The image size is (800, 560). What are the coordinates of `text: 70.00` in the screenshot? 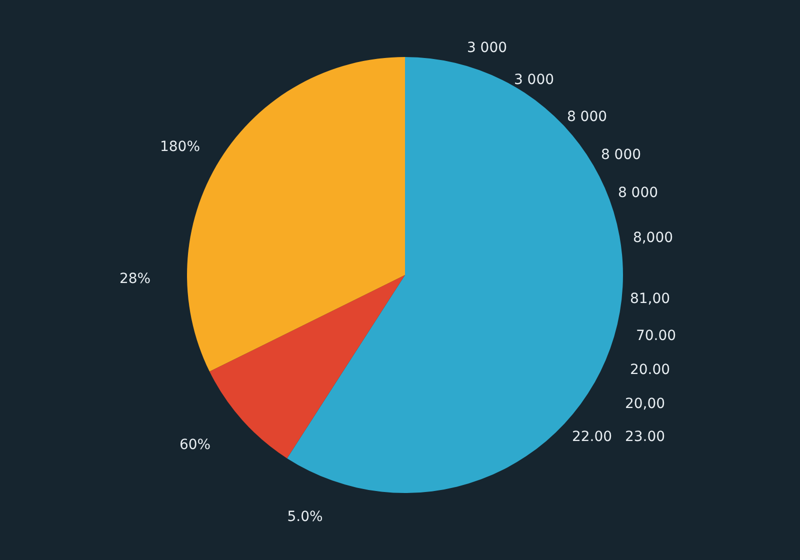 It's located at (656, 336).